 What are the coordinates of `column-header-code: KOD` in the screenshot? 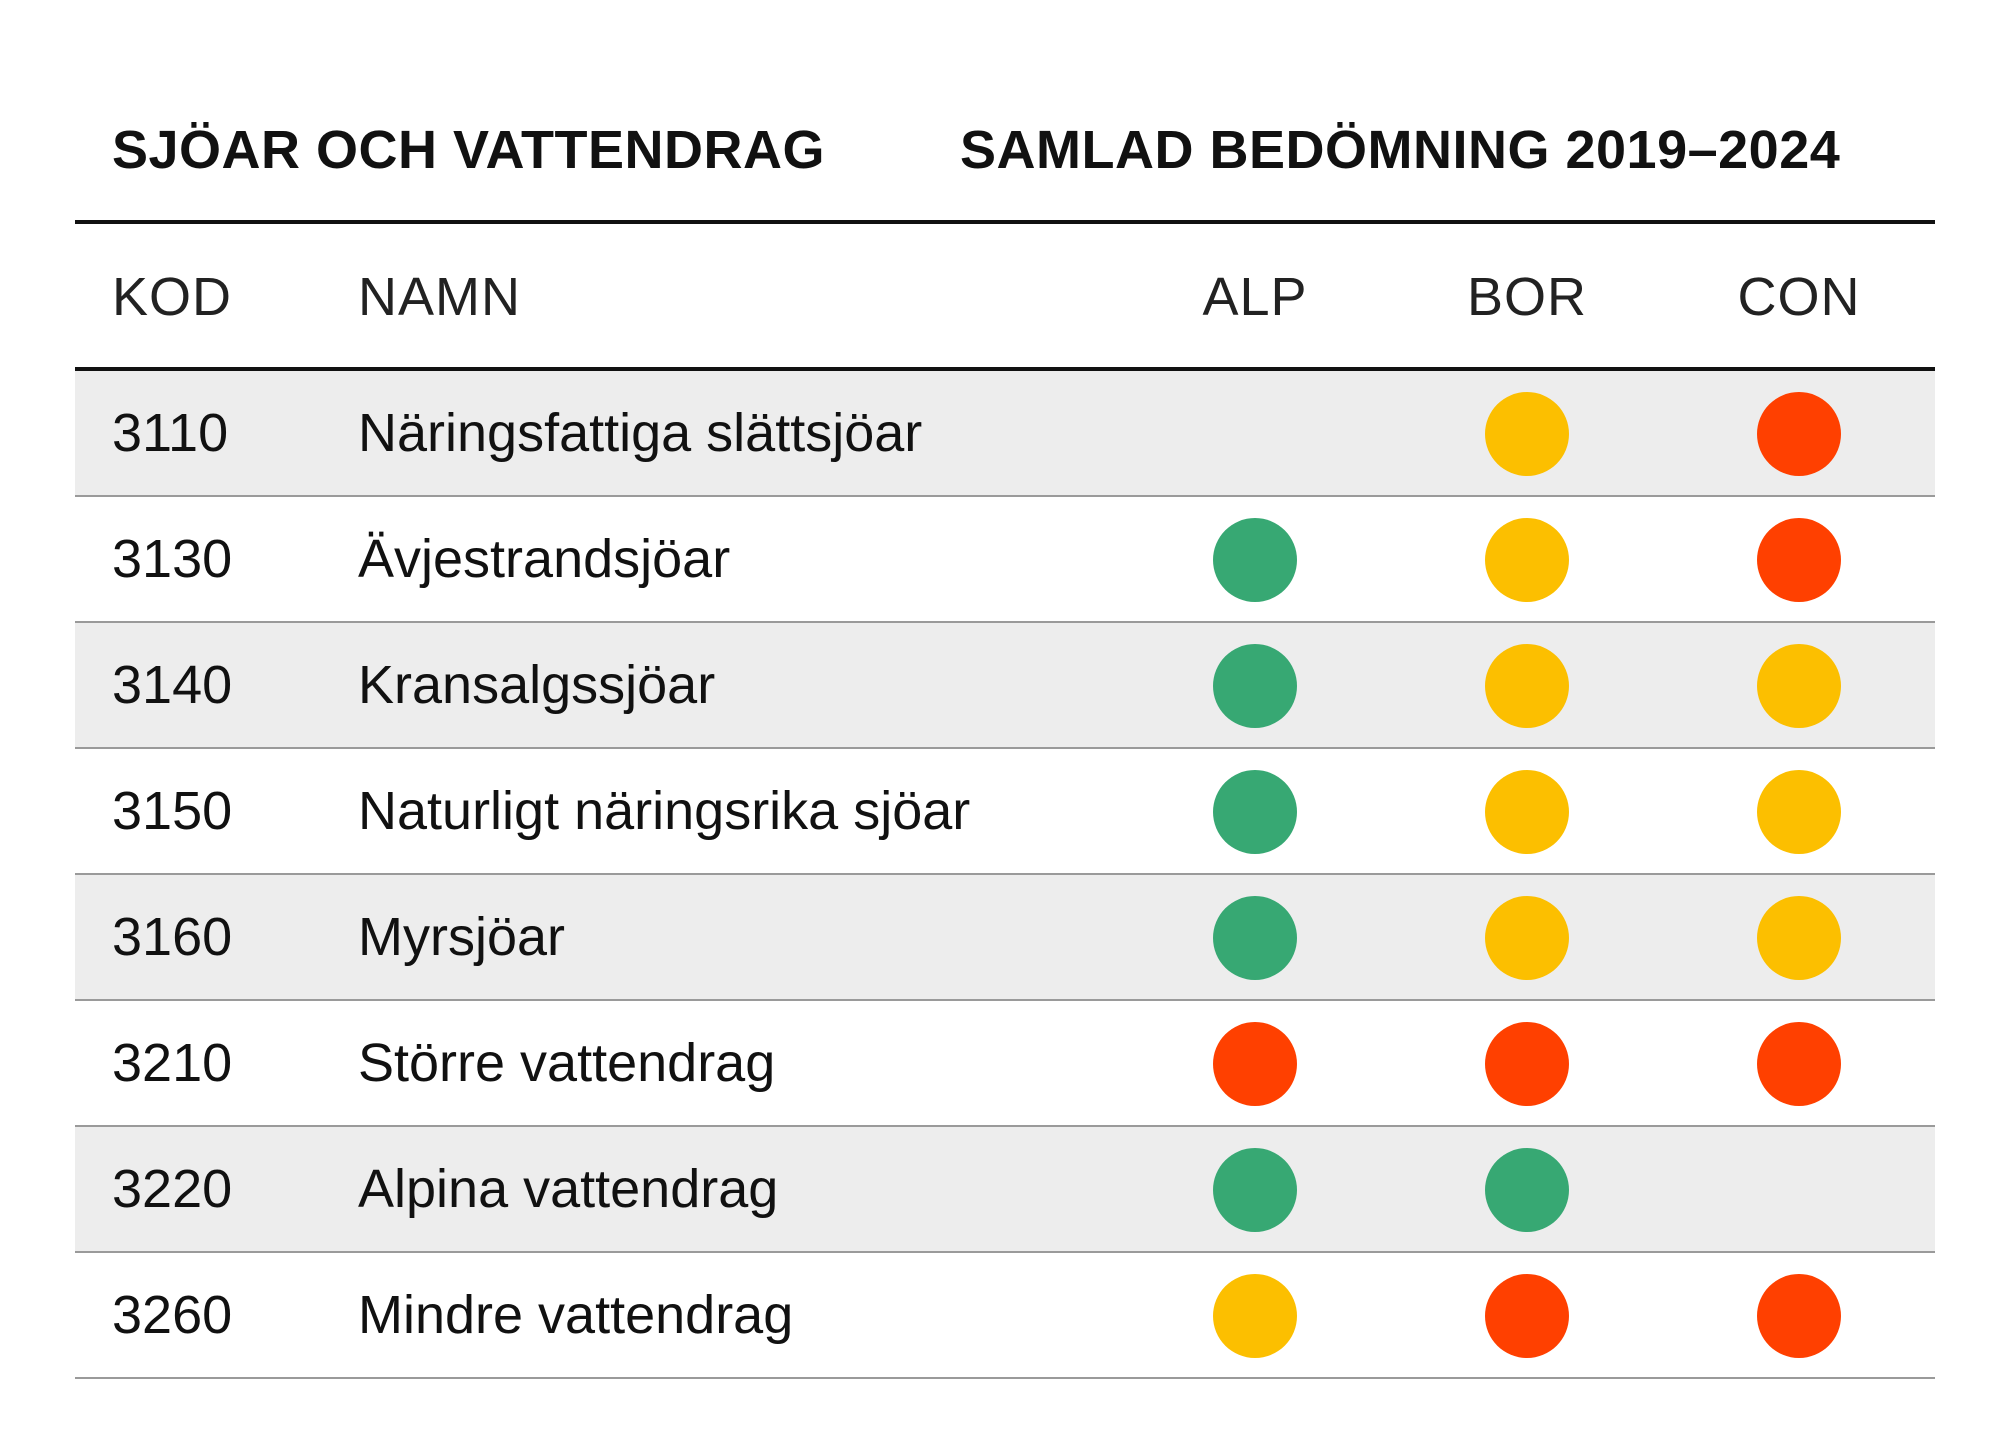 It's located at (172, 297).